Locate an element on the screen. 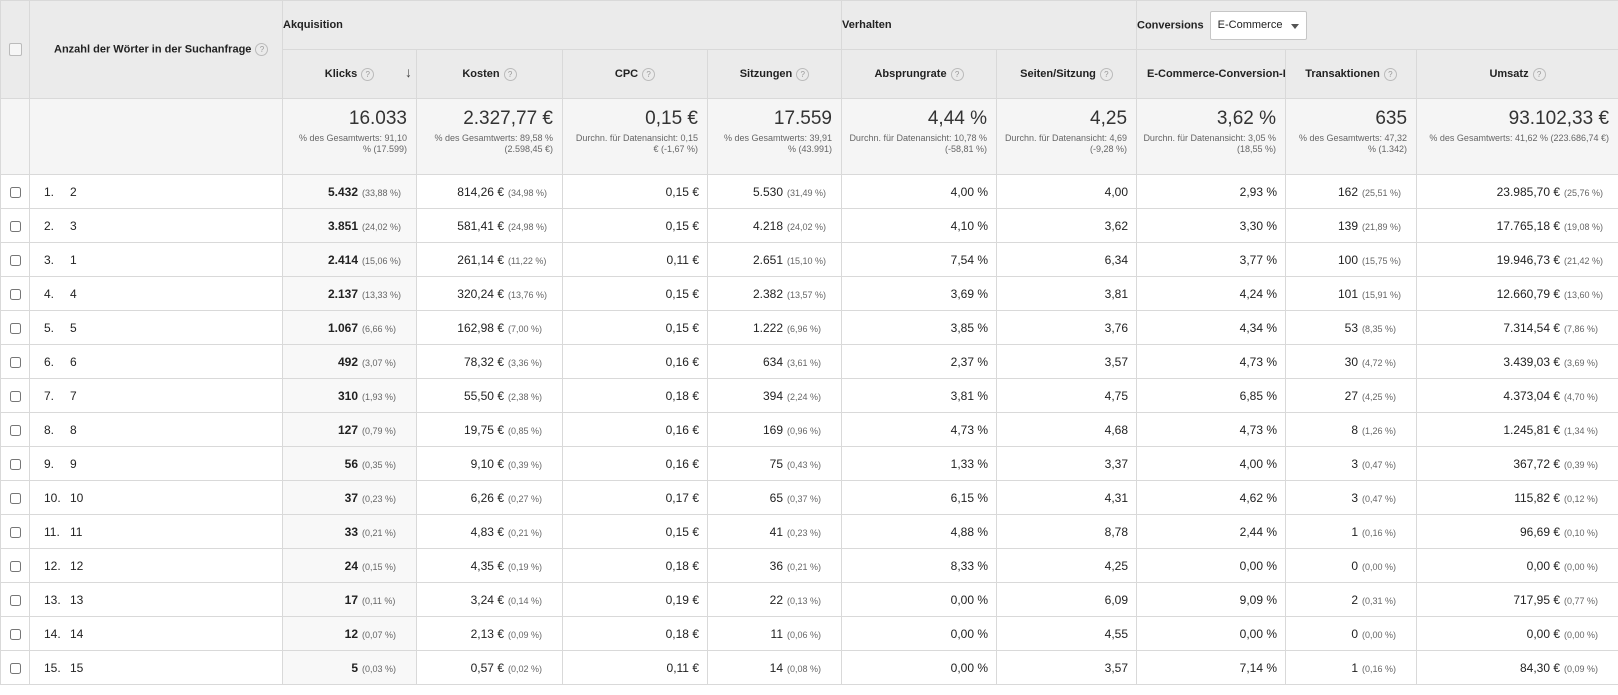 This screenshot has height=695, width=1618. dimension-value: 5 is located at coordinates (73, 327).